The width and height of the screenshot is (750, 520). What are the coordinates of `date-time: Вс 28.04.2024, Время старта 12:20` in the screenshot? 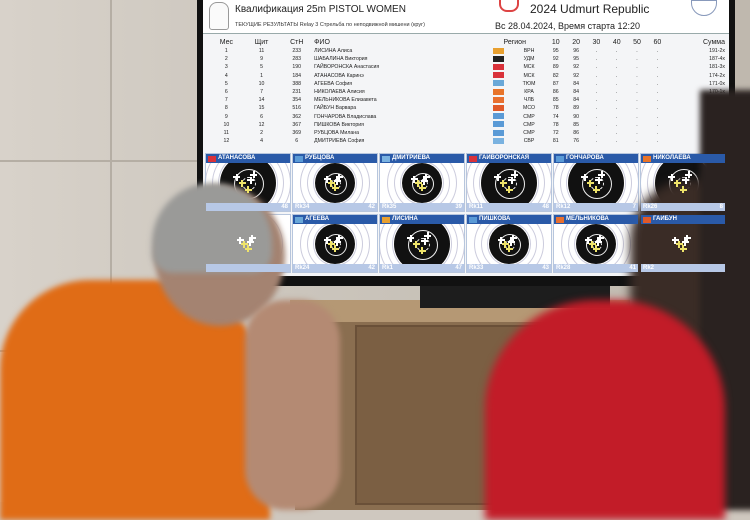 It's located at (568, 26).